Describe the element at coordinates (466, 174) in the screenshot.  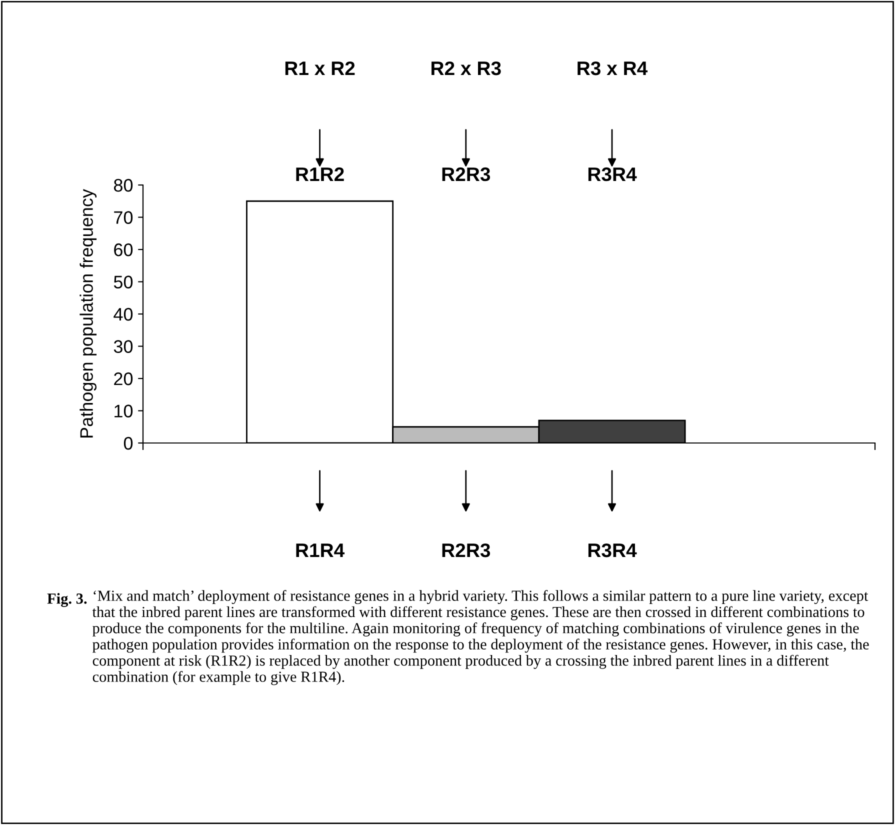
I see `text: R2R3` at that location.